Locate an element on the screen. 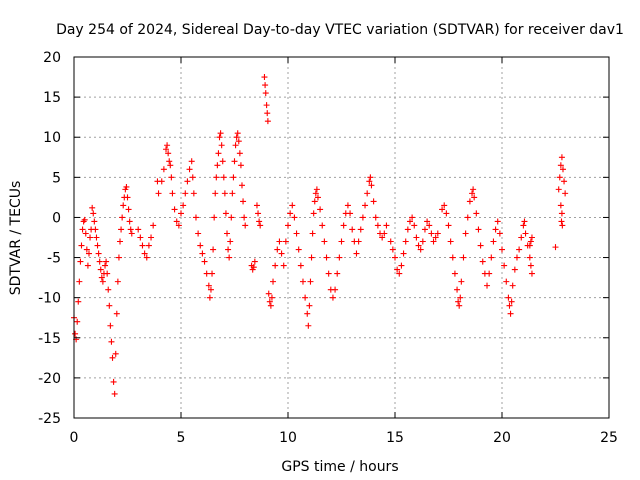 This screenshot has height=480, width=640. y-tick-label: 15 is located at coordinates (52, 98).